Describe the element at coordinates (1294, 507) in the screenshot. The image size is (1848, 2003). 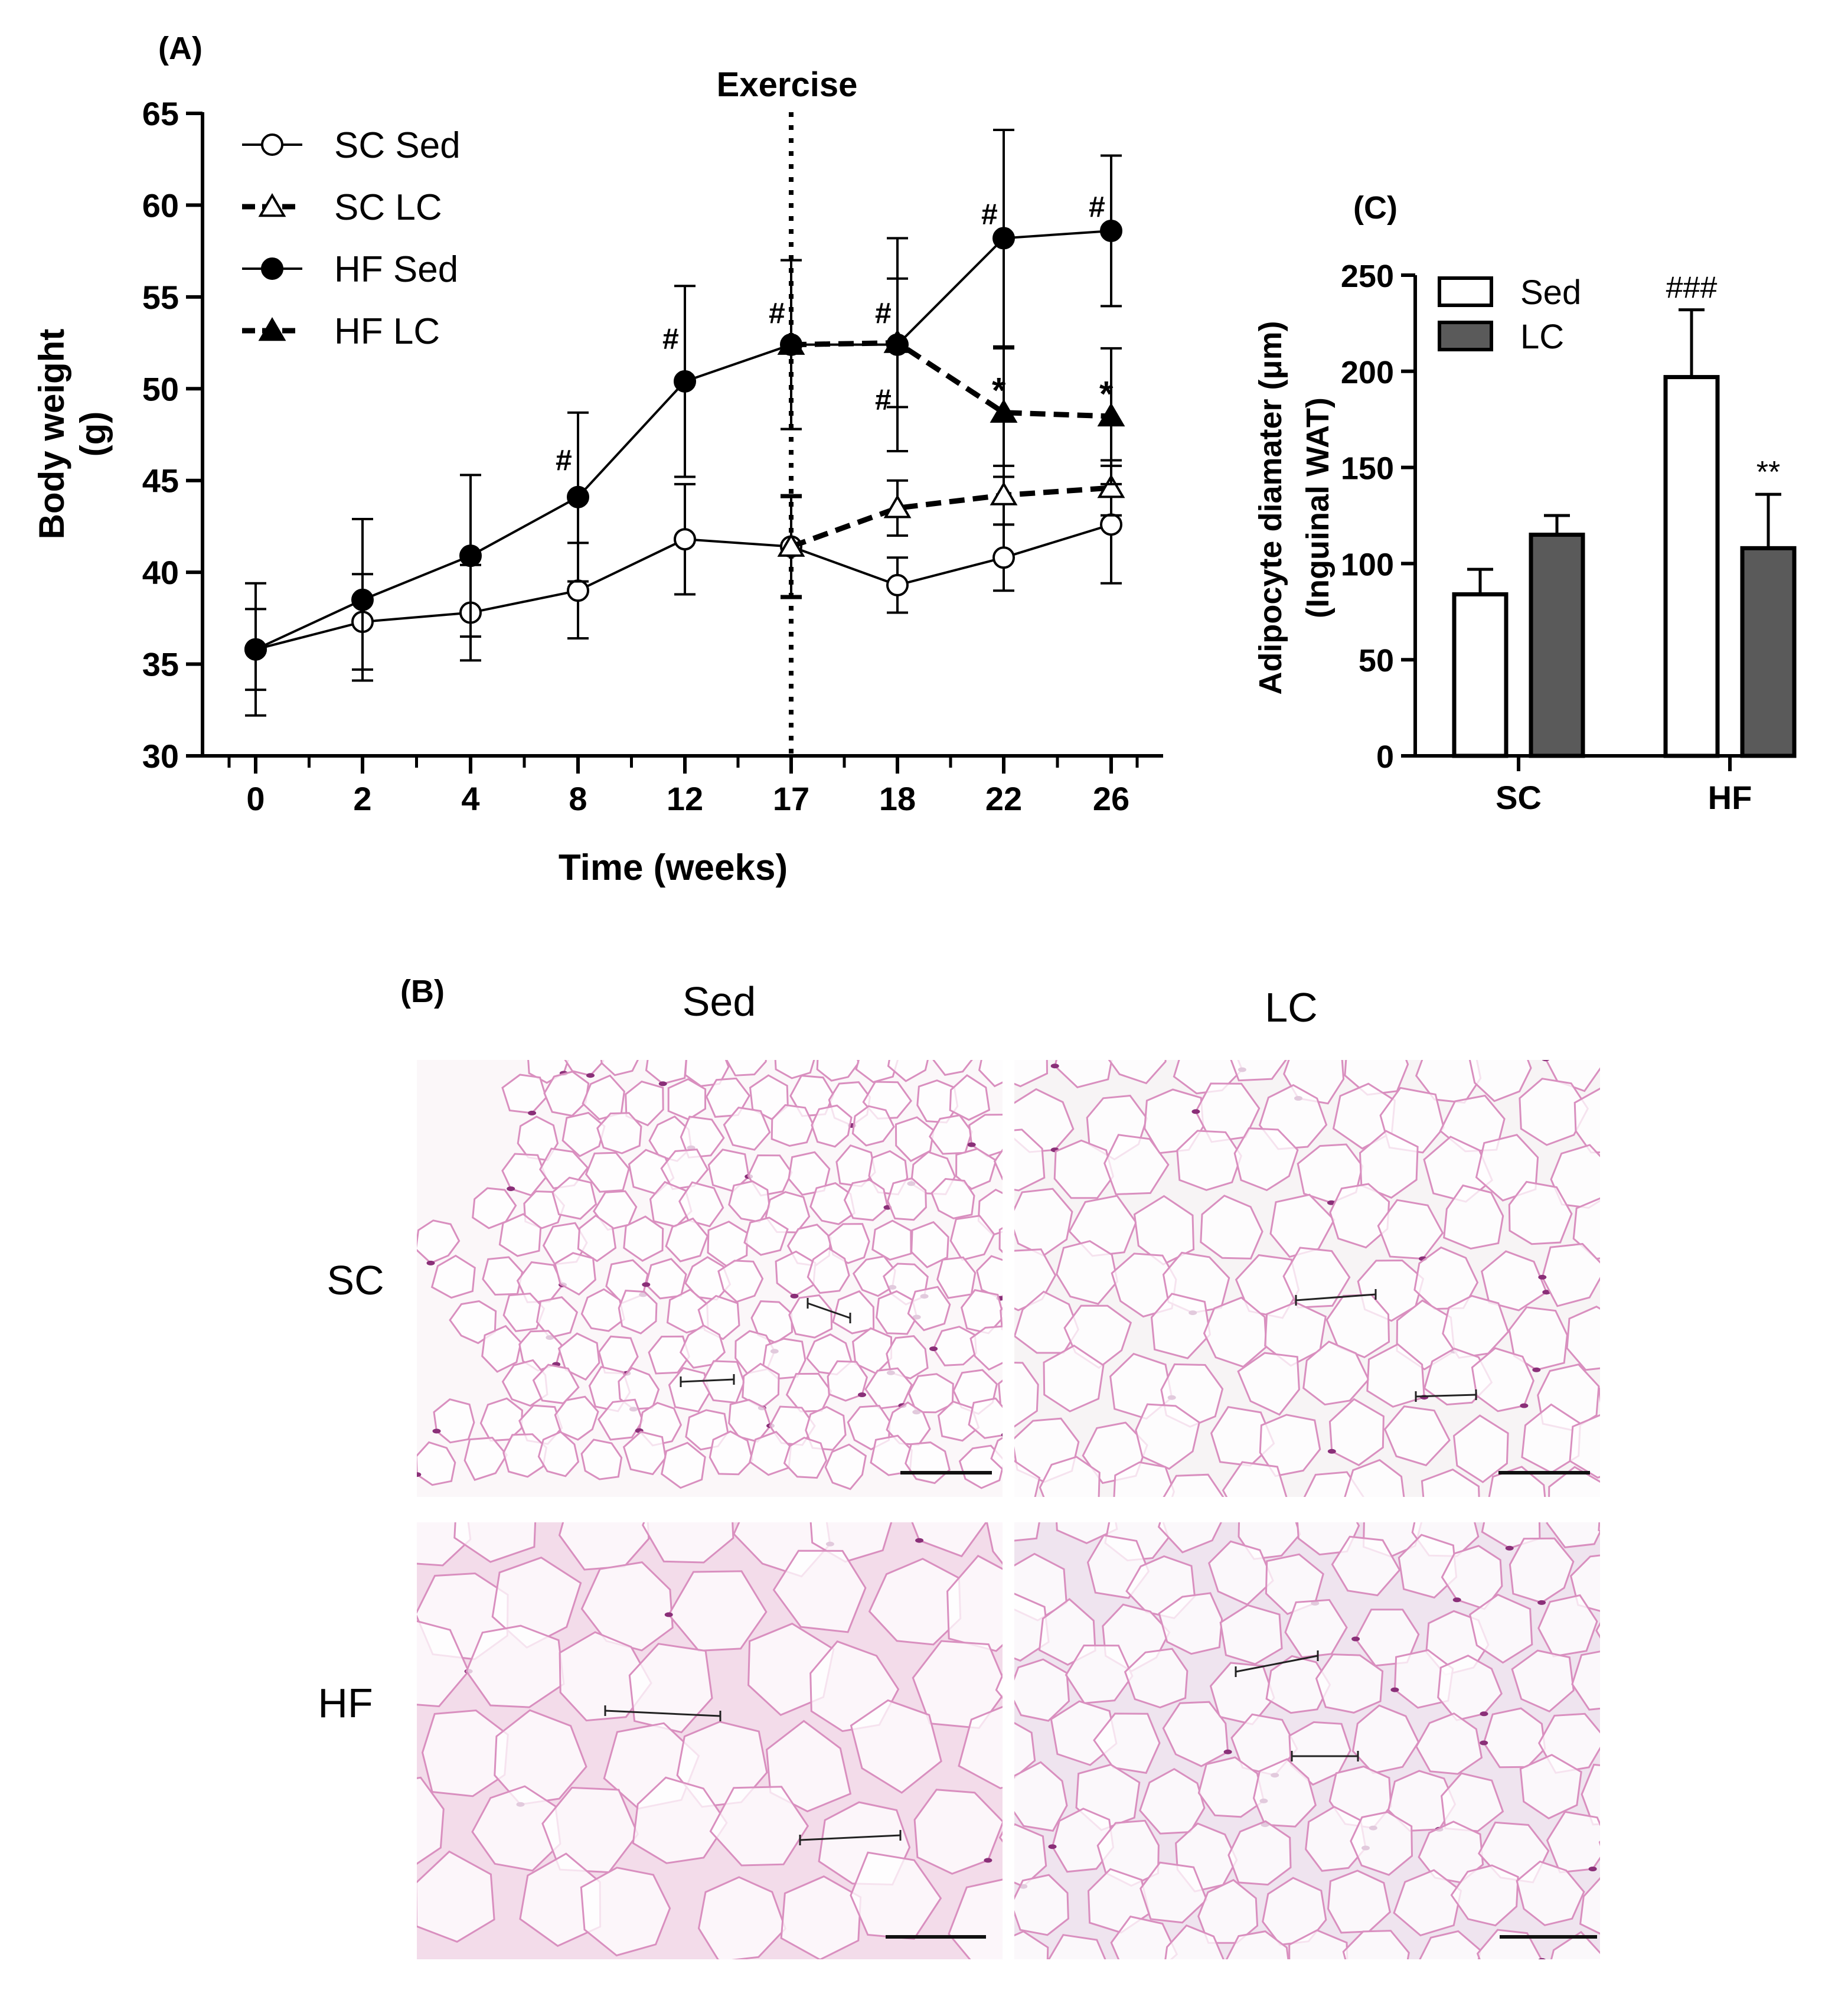
I see `y-axis-title: Adipocyte diamater (μm) (Inguinal WAT)` at that location.